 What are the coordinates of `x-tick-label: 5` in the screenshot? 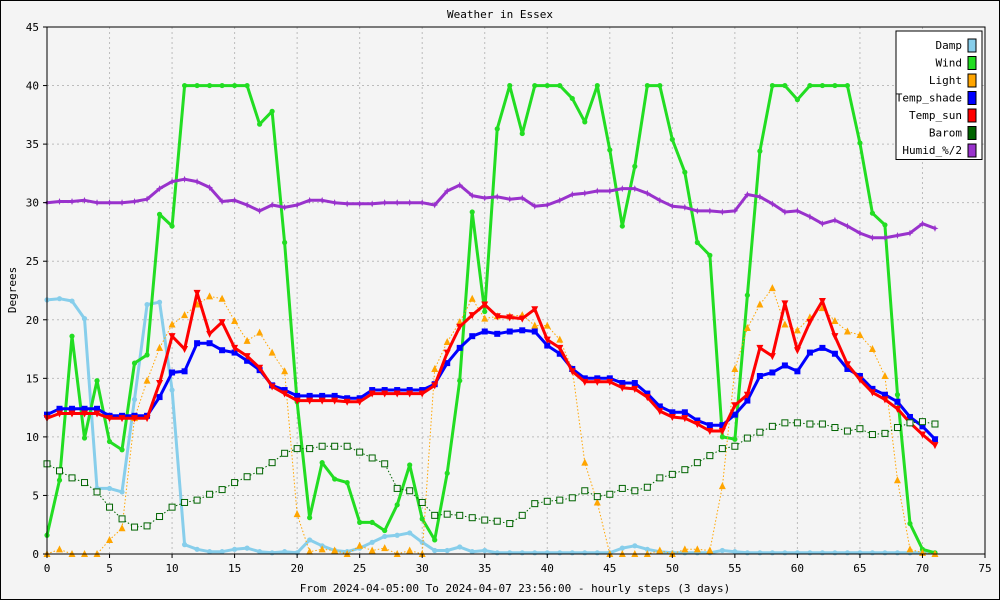 It's located at (109, 568).